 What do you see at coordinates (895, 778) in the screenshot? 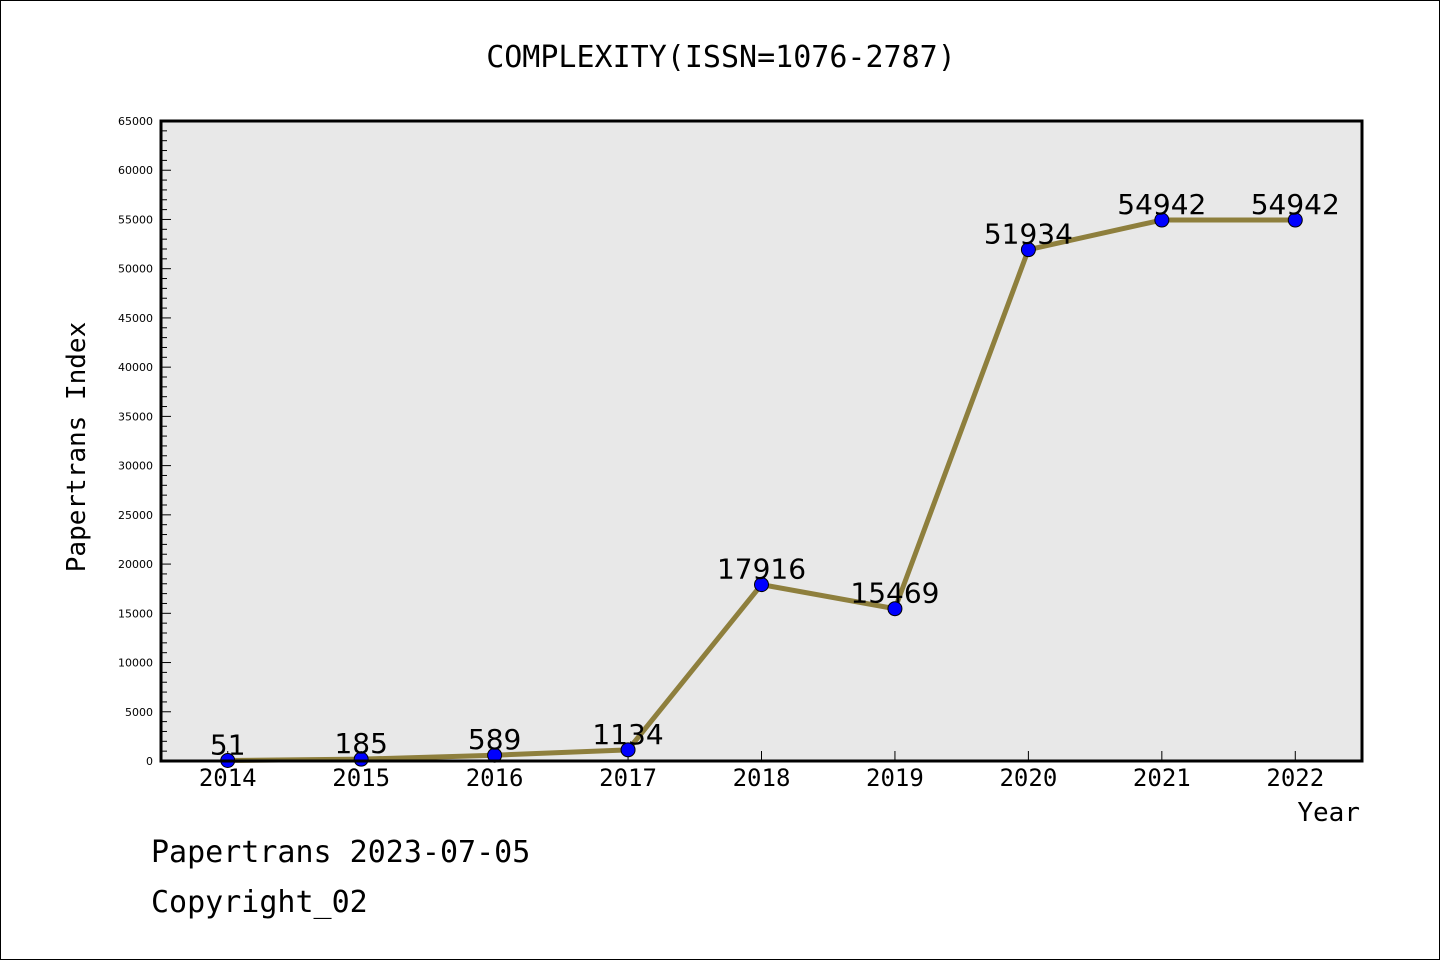
I see `x-tick-label: 2019` at bounding box center [895, 778].